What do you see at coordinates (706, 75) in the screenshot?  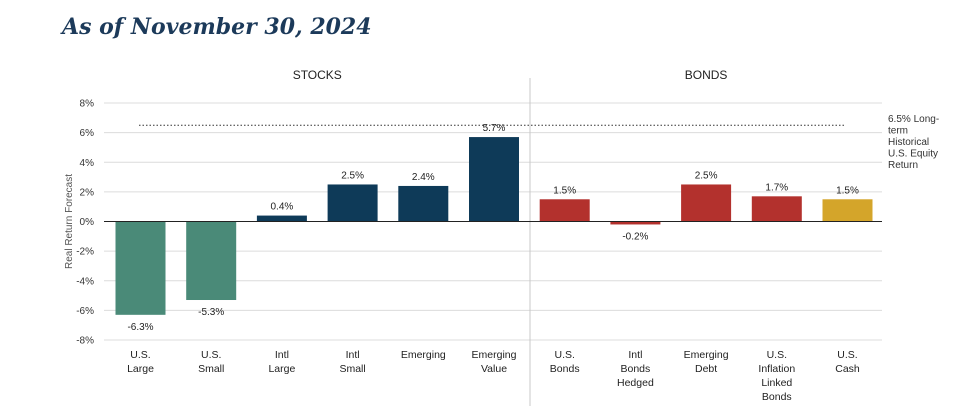 I see `group-header-bonds: BONDS` at bounding box center [706, 75].